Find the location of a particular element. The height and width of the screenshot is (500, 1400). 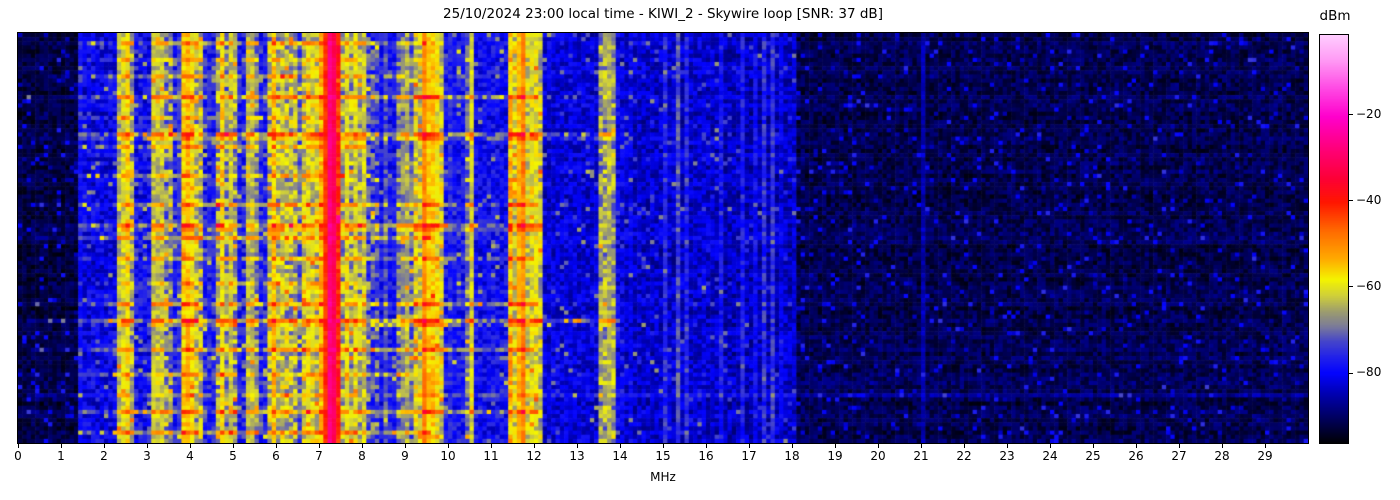

x-tick-label: 1 is located at coordinates (61, 456).